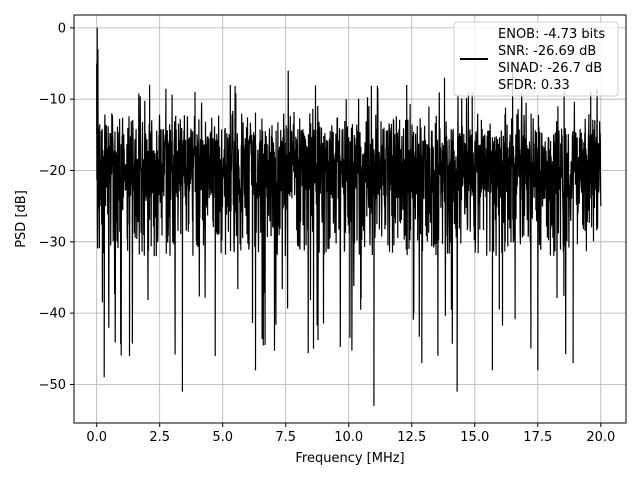 The height and width of the screenshot is (480, 640). Describe the element at coordinates (349, 458) in the screenshot. I see `x-axis-title: Frequency [MHz]` at that location.